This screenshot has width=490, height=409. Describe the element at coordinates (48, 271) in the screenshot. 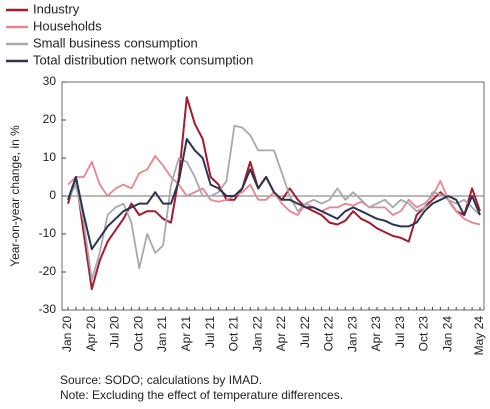

I see `y-tick-label: -20` at that location.